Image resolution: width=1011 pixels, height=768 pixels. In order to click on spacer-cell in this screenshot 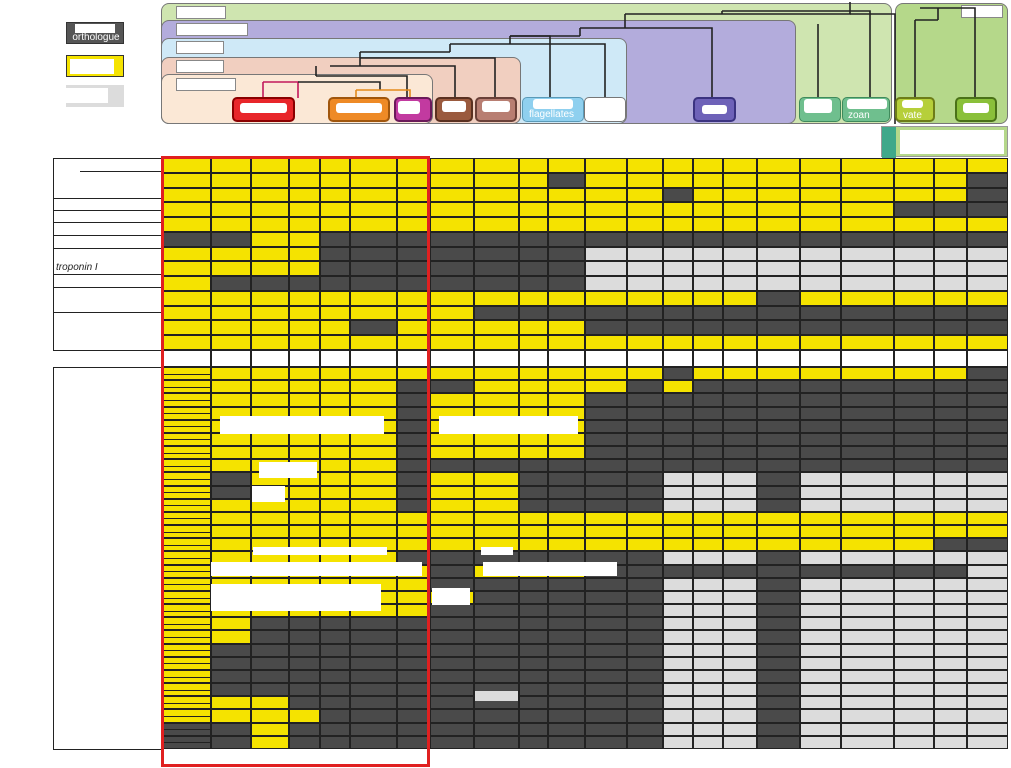, I will do `click(987, 358)`.